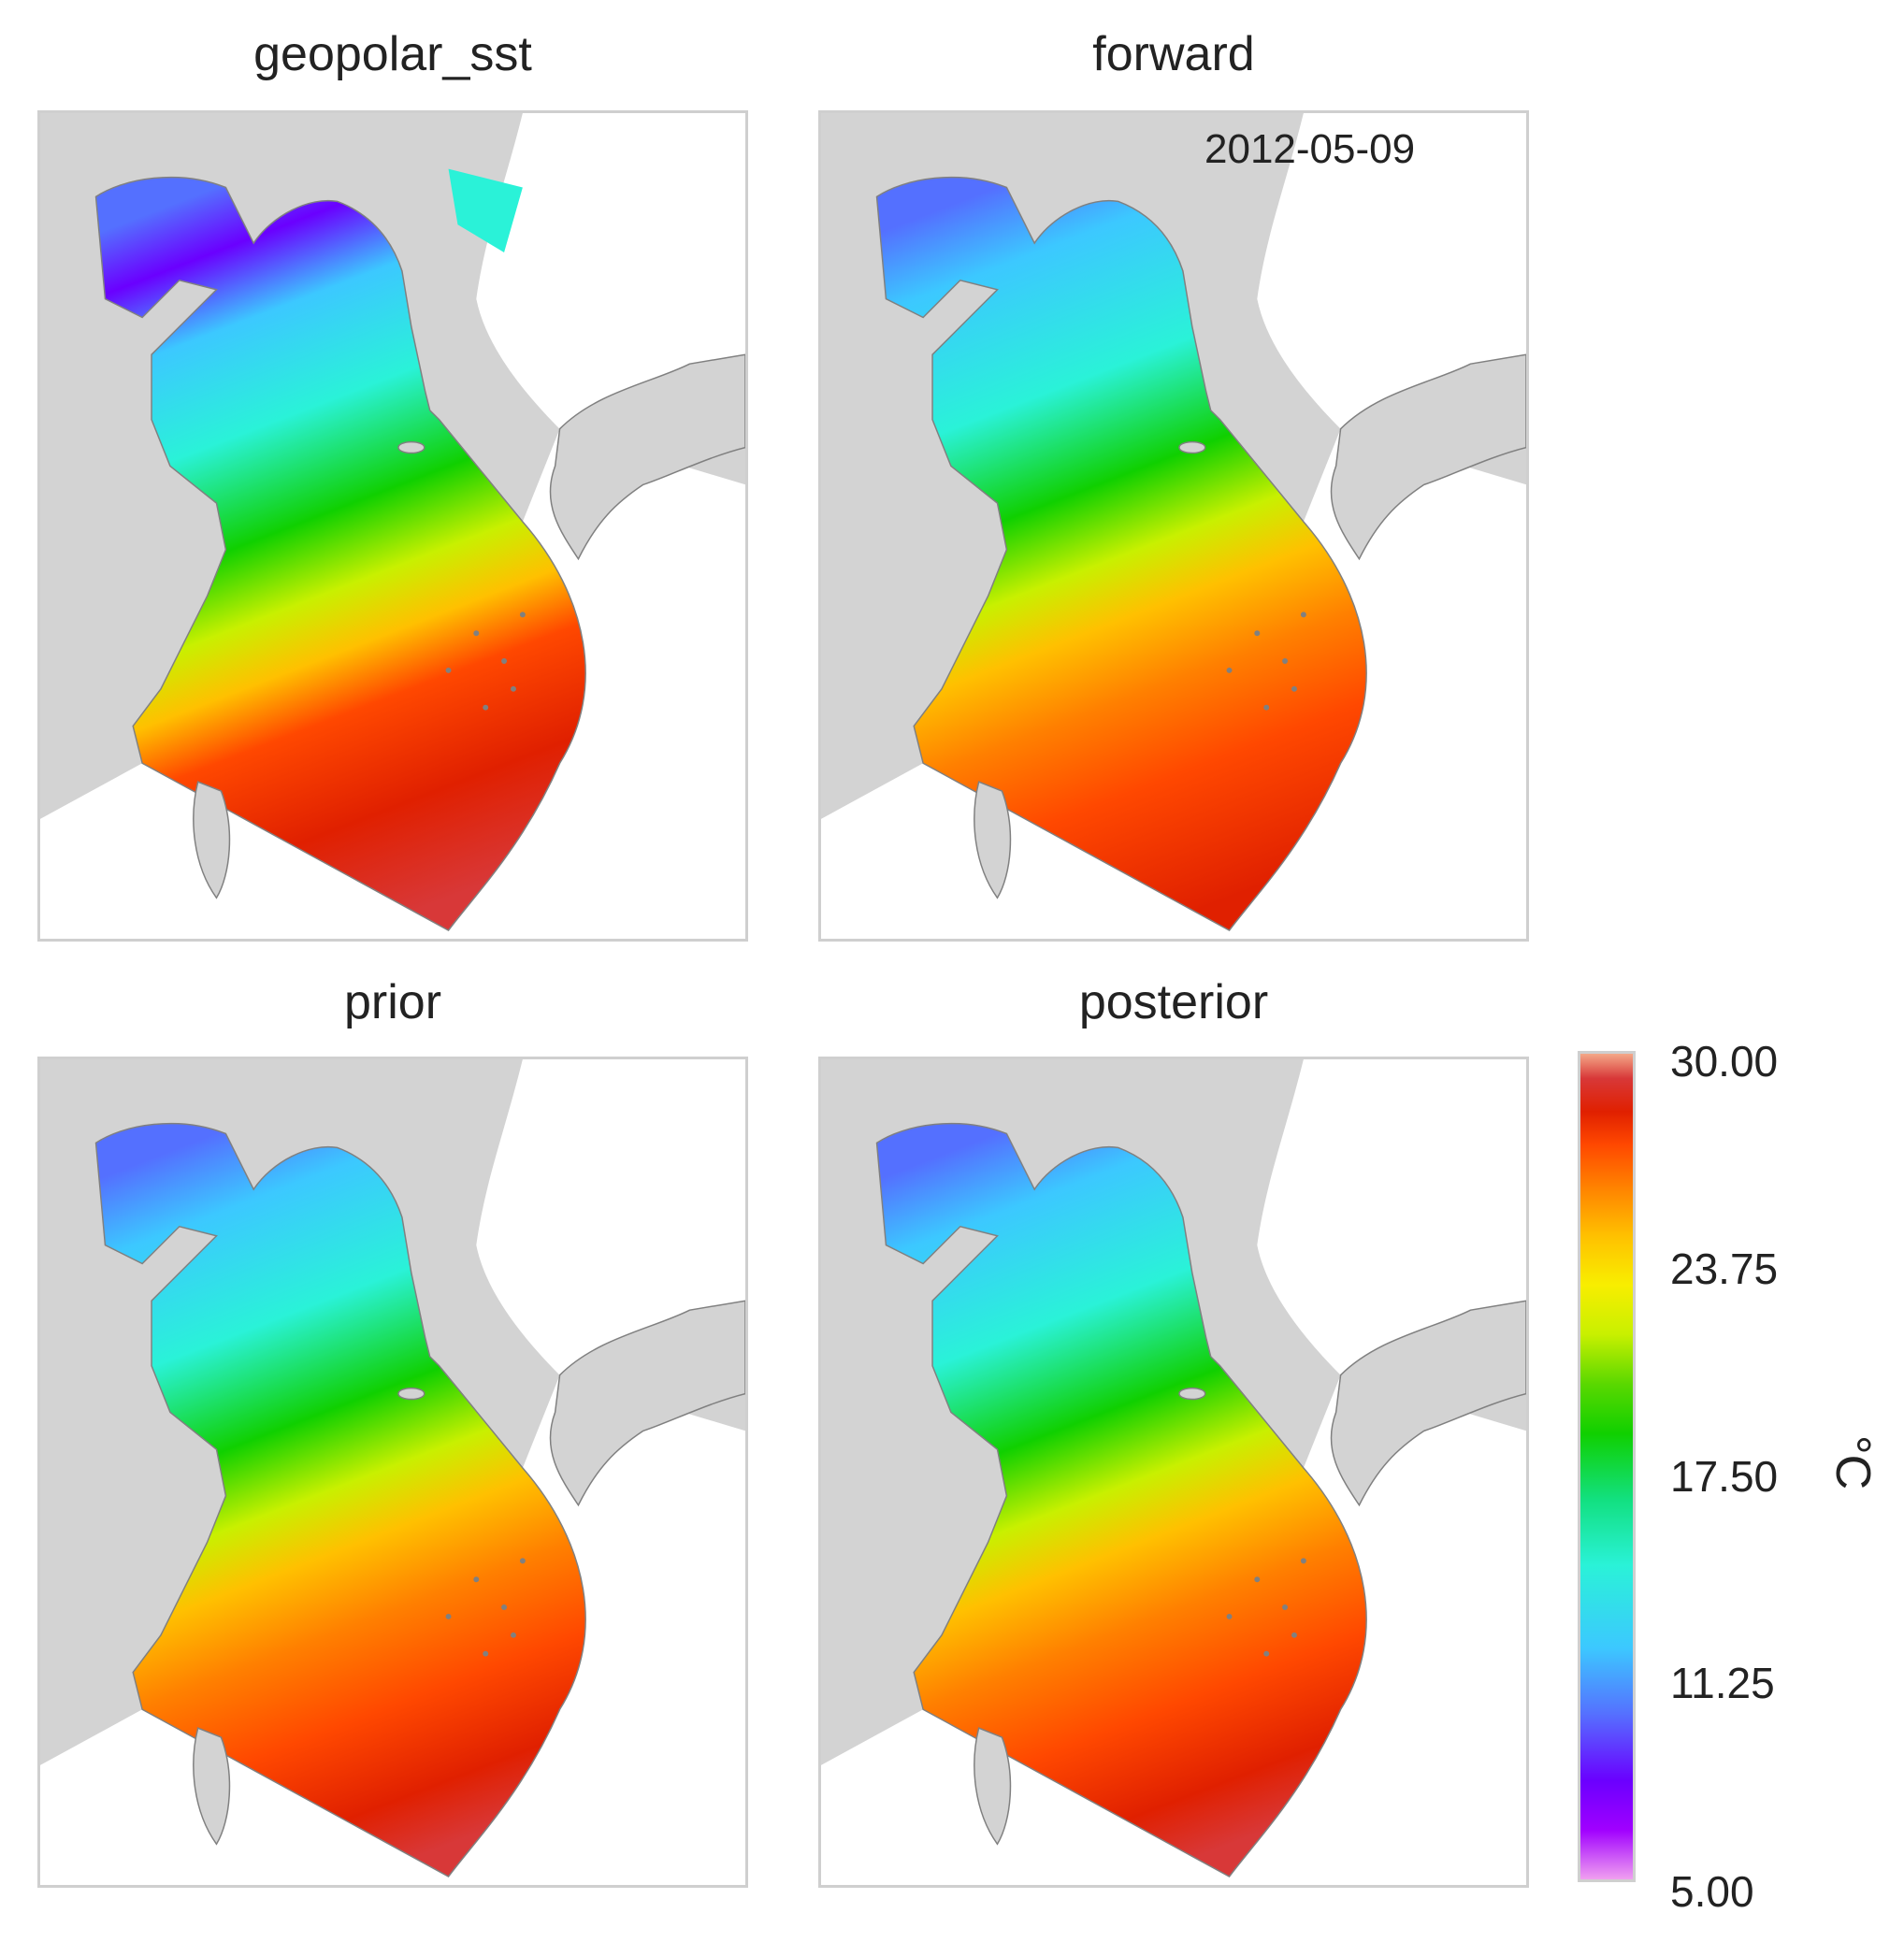 Image resolution: width=1904 pixels, height=1942 pixels. What do you see at coordinates (1724, 1062) in the screenshot?
I see `colorbar-tick-30: 30.00` at bounding box center [1724, 1062].